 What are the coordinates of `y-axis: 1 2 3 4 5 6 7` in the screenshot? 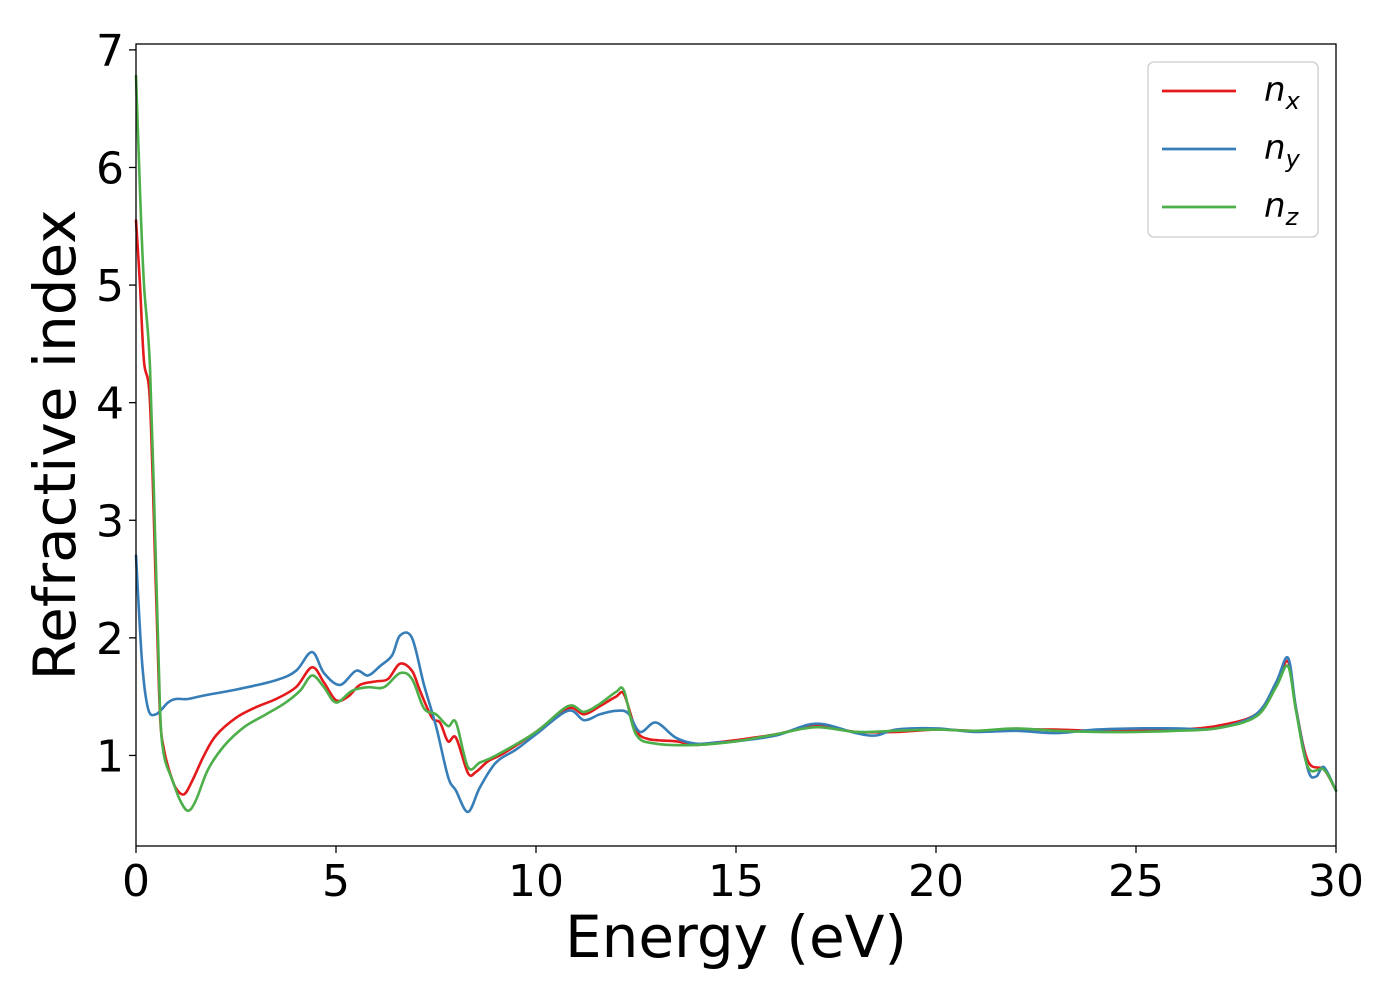 It's located at (116, 404).